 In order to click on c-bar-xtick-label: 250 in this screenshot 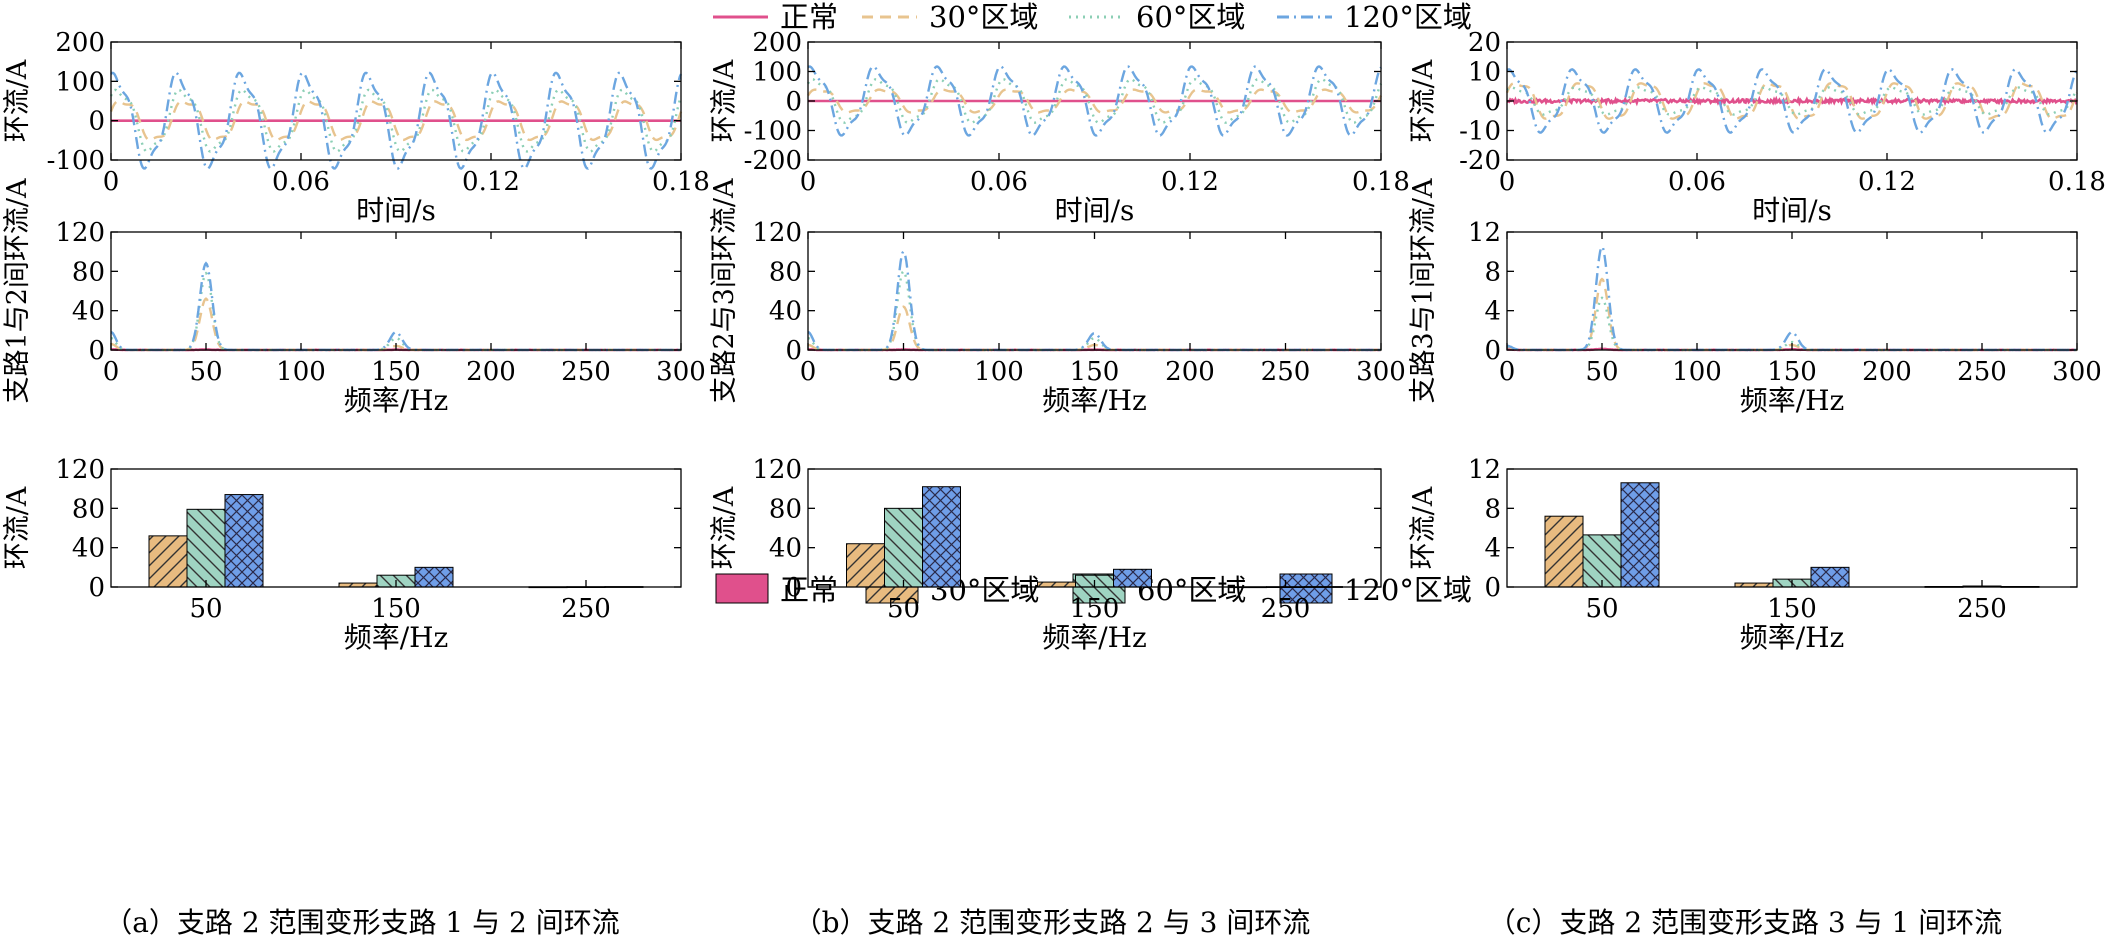, I will do `click(1982, 609)`.